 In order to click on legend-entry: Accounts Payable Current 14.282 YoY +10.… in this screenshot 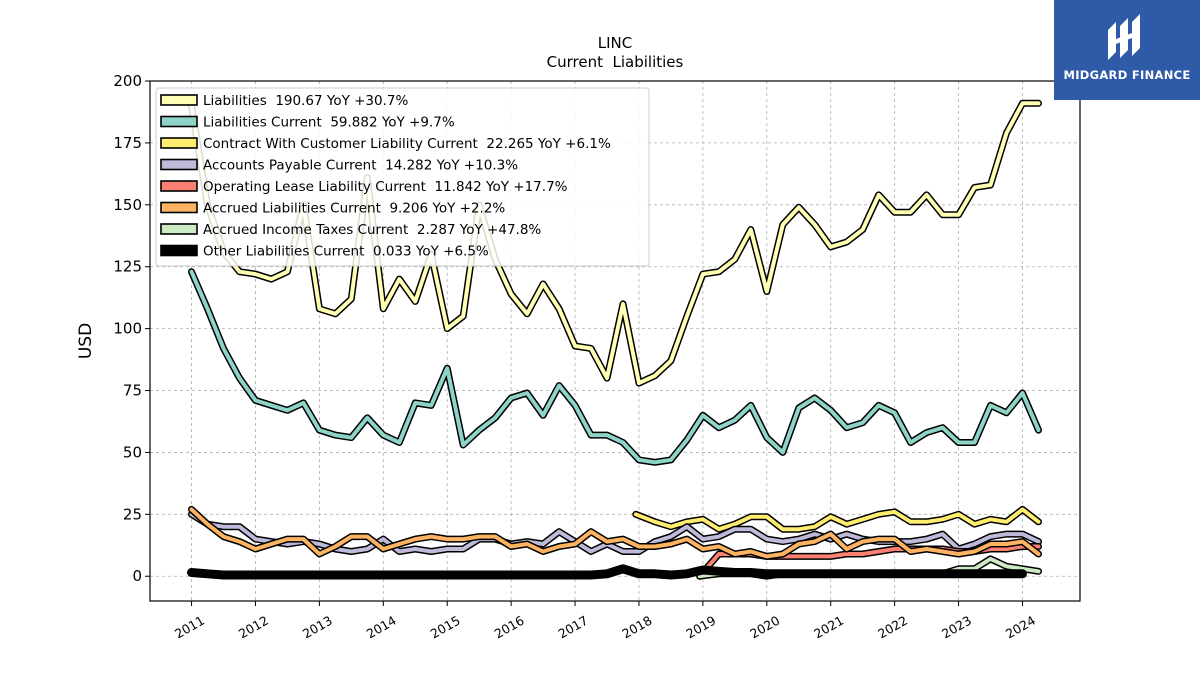, I will do `click(360, 166)`.